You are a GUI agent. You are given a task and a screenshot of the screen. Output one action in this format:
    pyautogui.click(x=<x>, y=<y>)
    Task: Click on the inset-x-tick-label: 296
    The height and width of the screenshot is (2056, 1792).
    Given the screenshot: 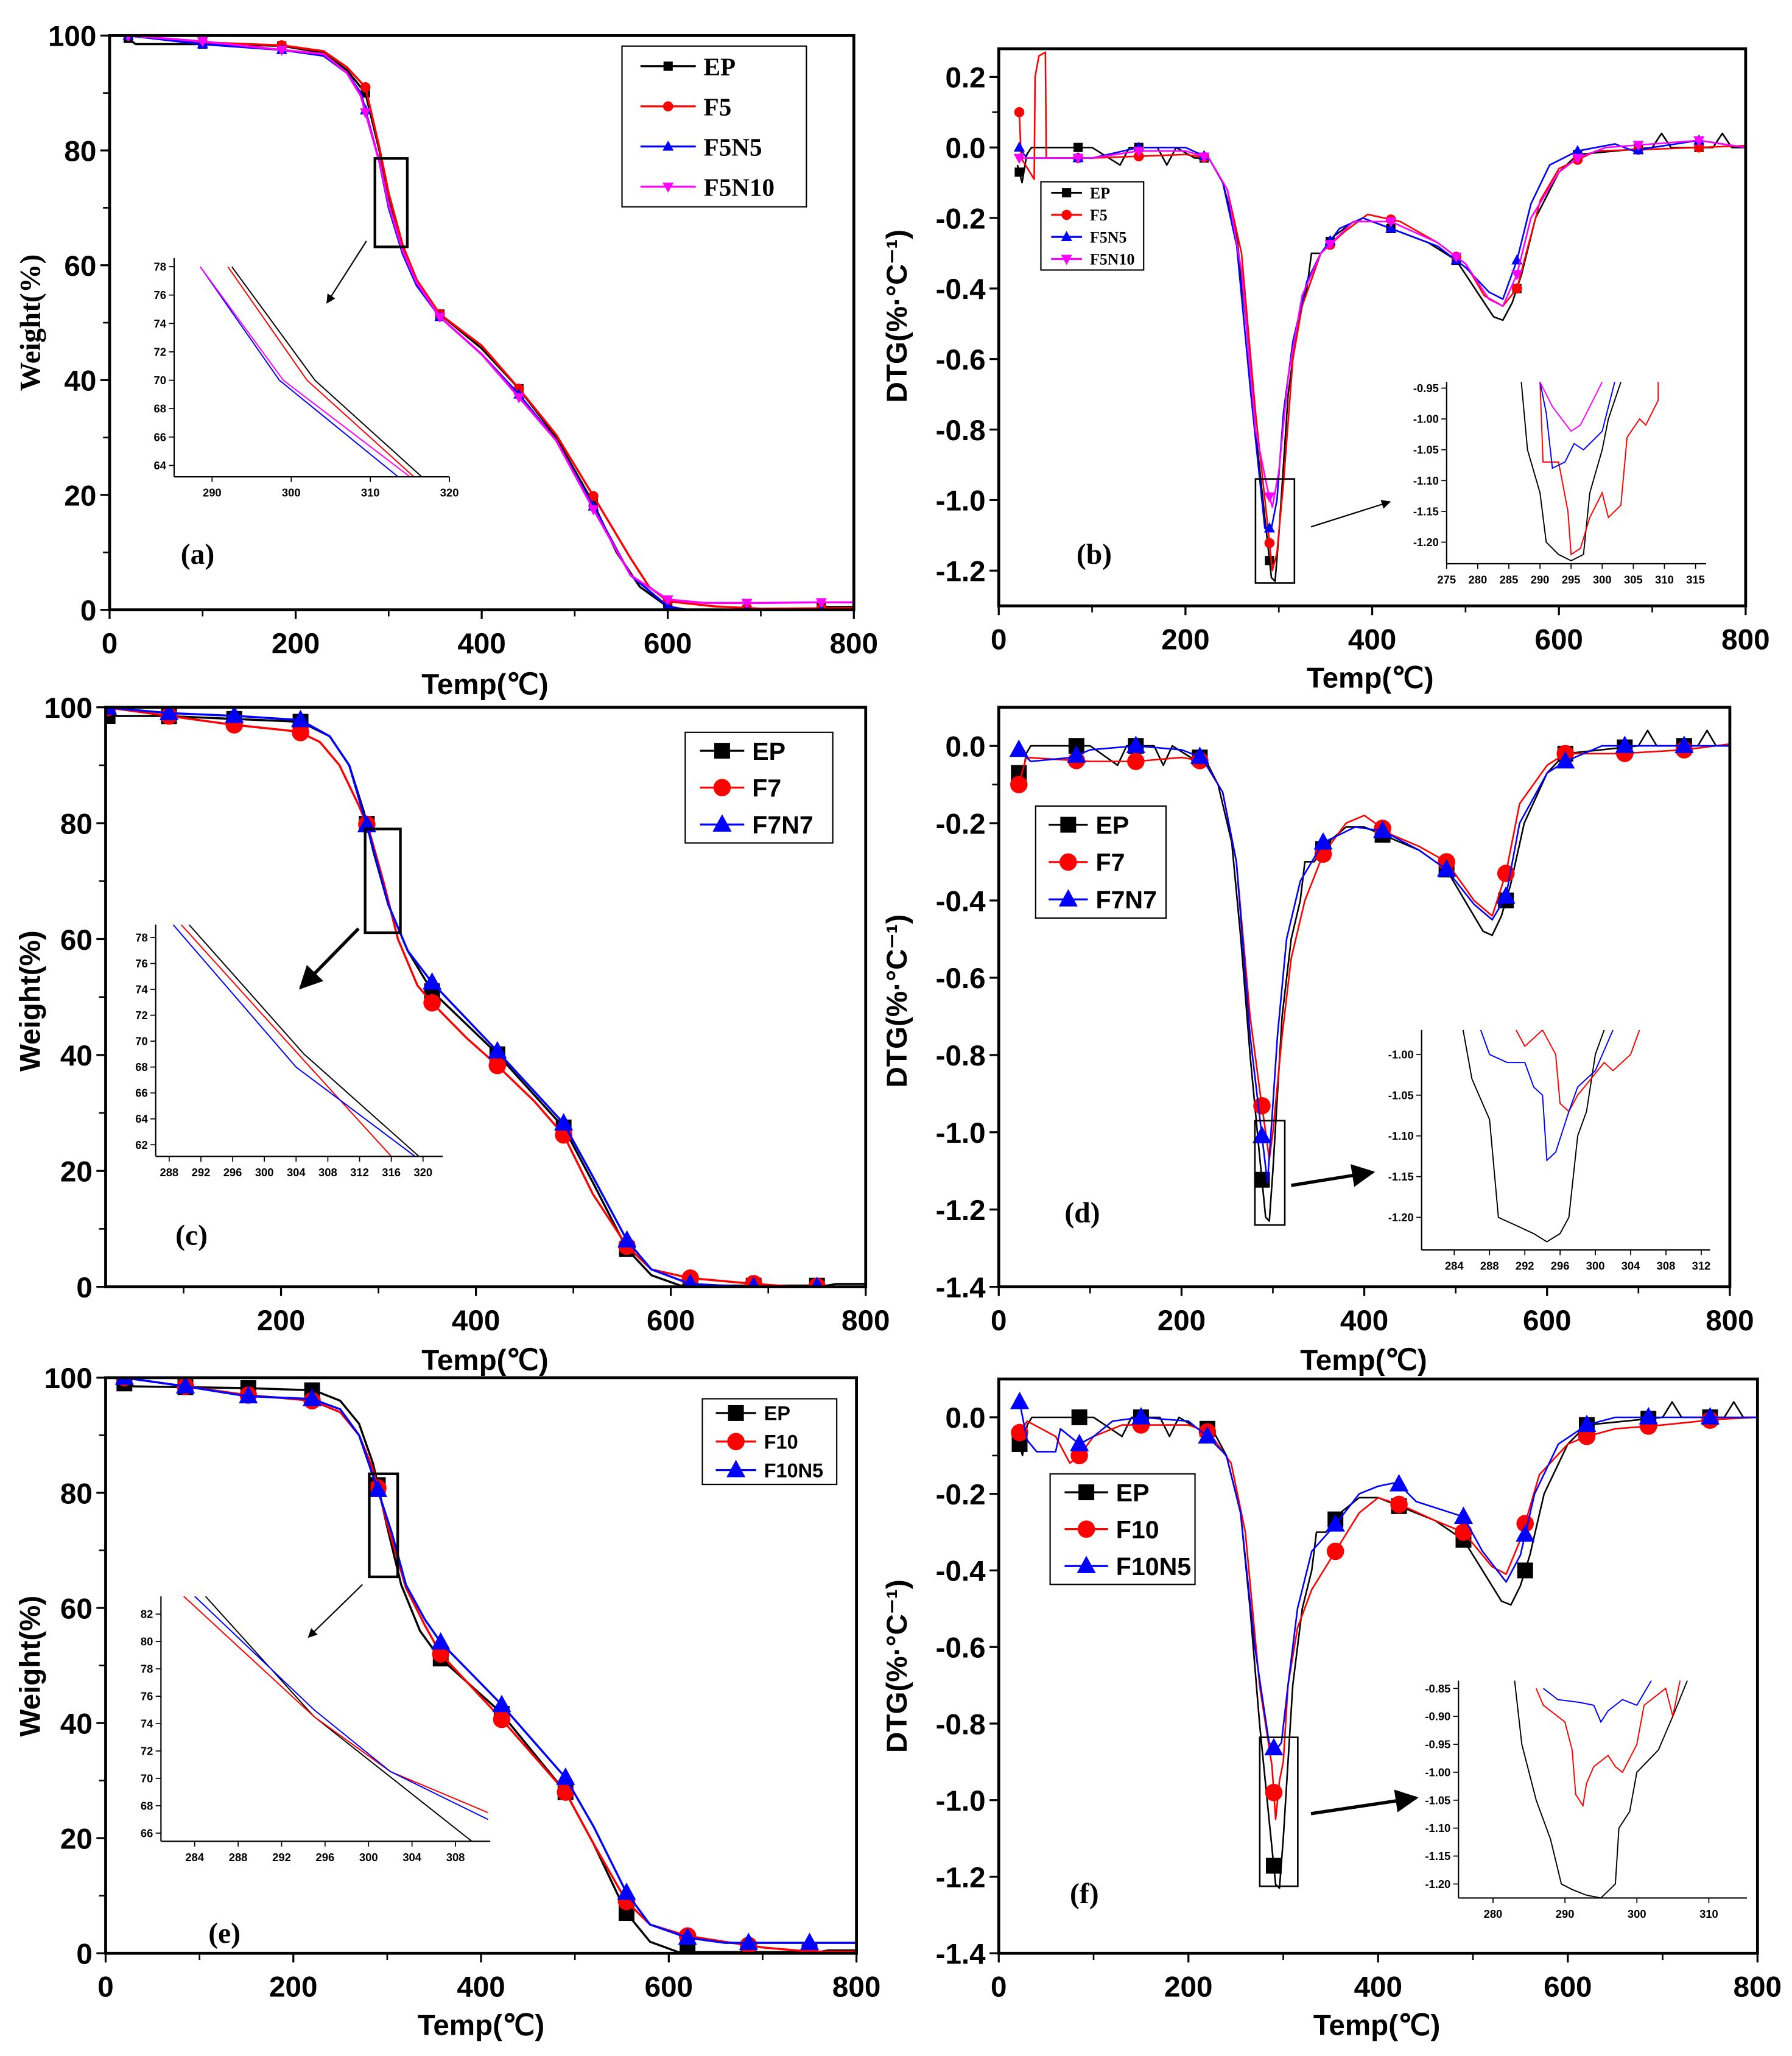 What is the action you would take?
    pyautogui.click(x=232, y=1172)
    